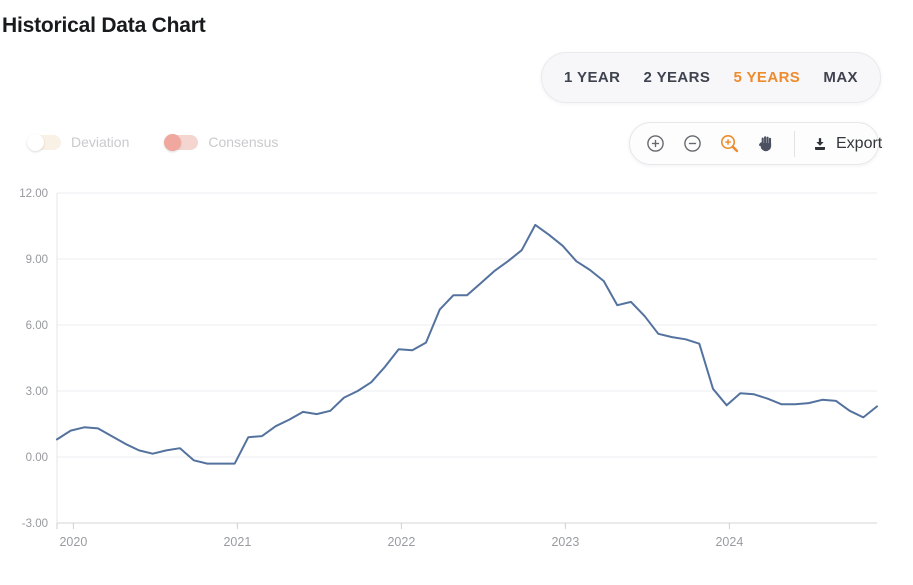 The image size is (913, 585). I want to click on svg-text: 9.00, so click(37, 260).